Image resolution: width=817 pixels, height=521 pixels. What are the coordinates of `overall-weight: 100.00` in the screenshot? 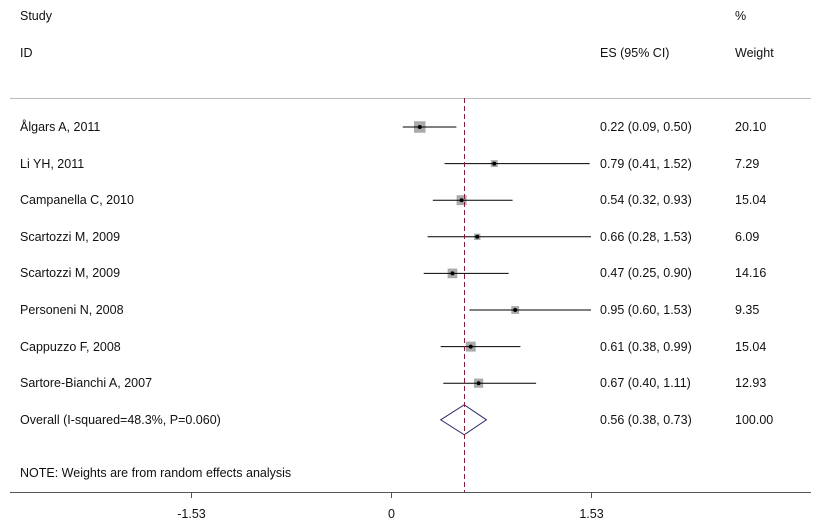 It's located at (754, 419).